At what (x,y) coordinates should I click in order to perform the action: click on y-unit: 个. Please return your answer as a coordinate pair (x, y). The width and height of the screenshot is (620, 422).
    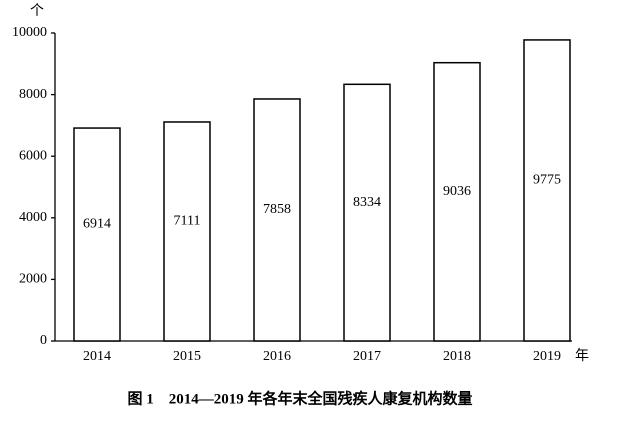
    Looking at the image, I should click on (37, 11).